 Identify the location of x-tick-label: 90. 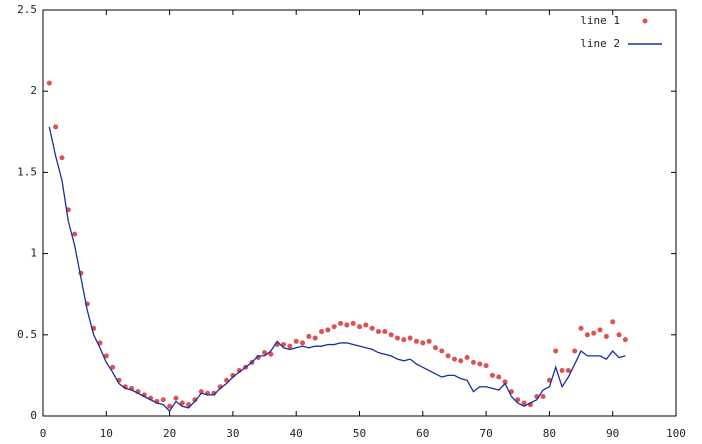
(612, 433).